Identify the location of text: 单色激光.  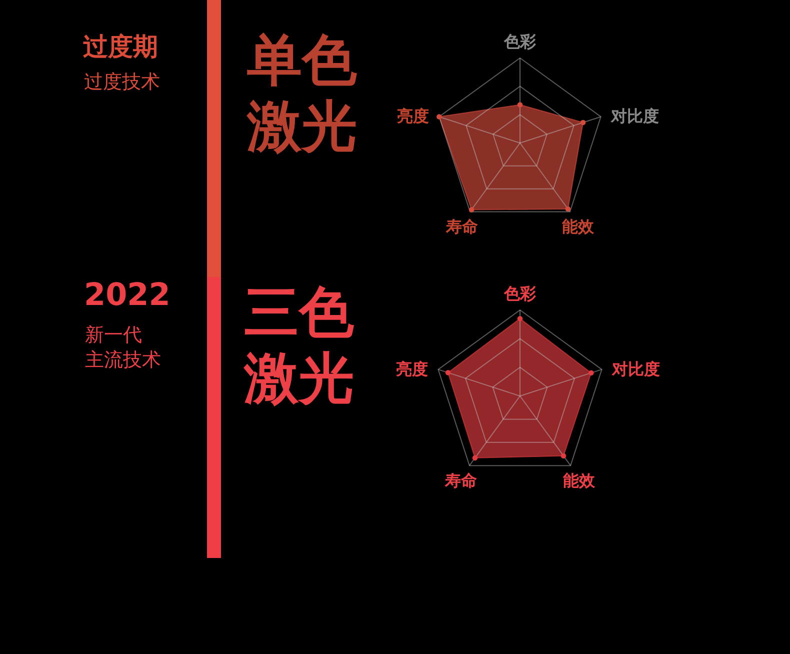
(301, 93).